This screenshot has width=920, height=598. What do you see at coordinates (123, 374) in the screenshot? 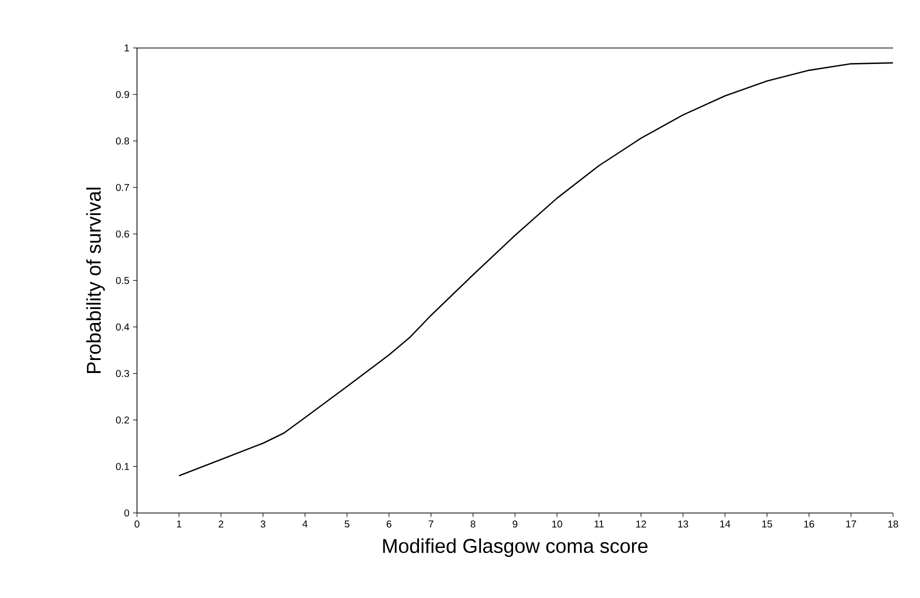
I see `y-tick-label: 0.3` at bounding box center [123, 374].